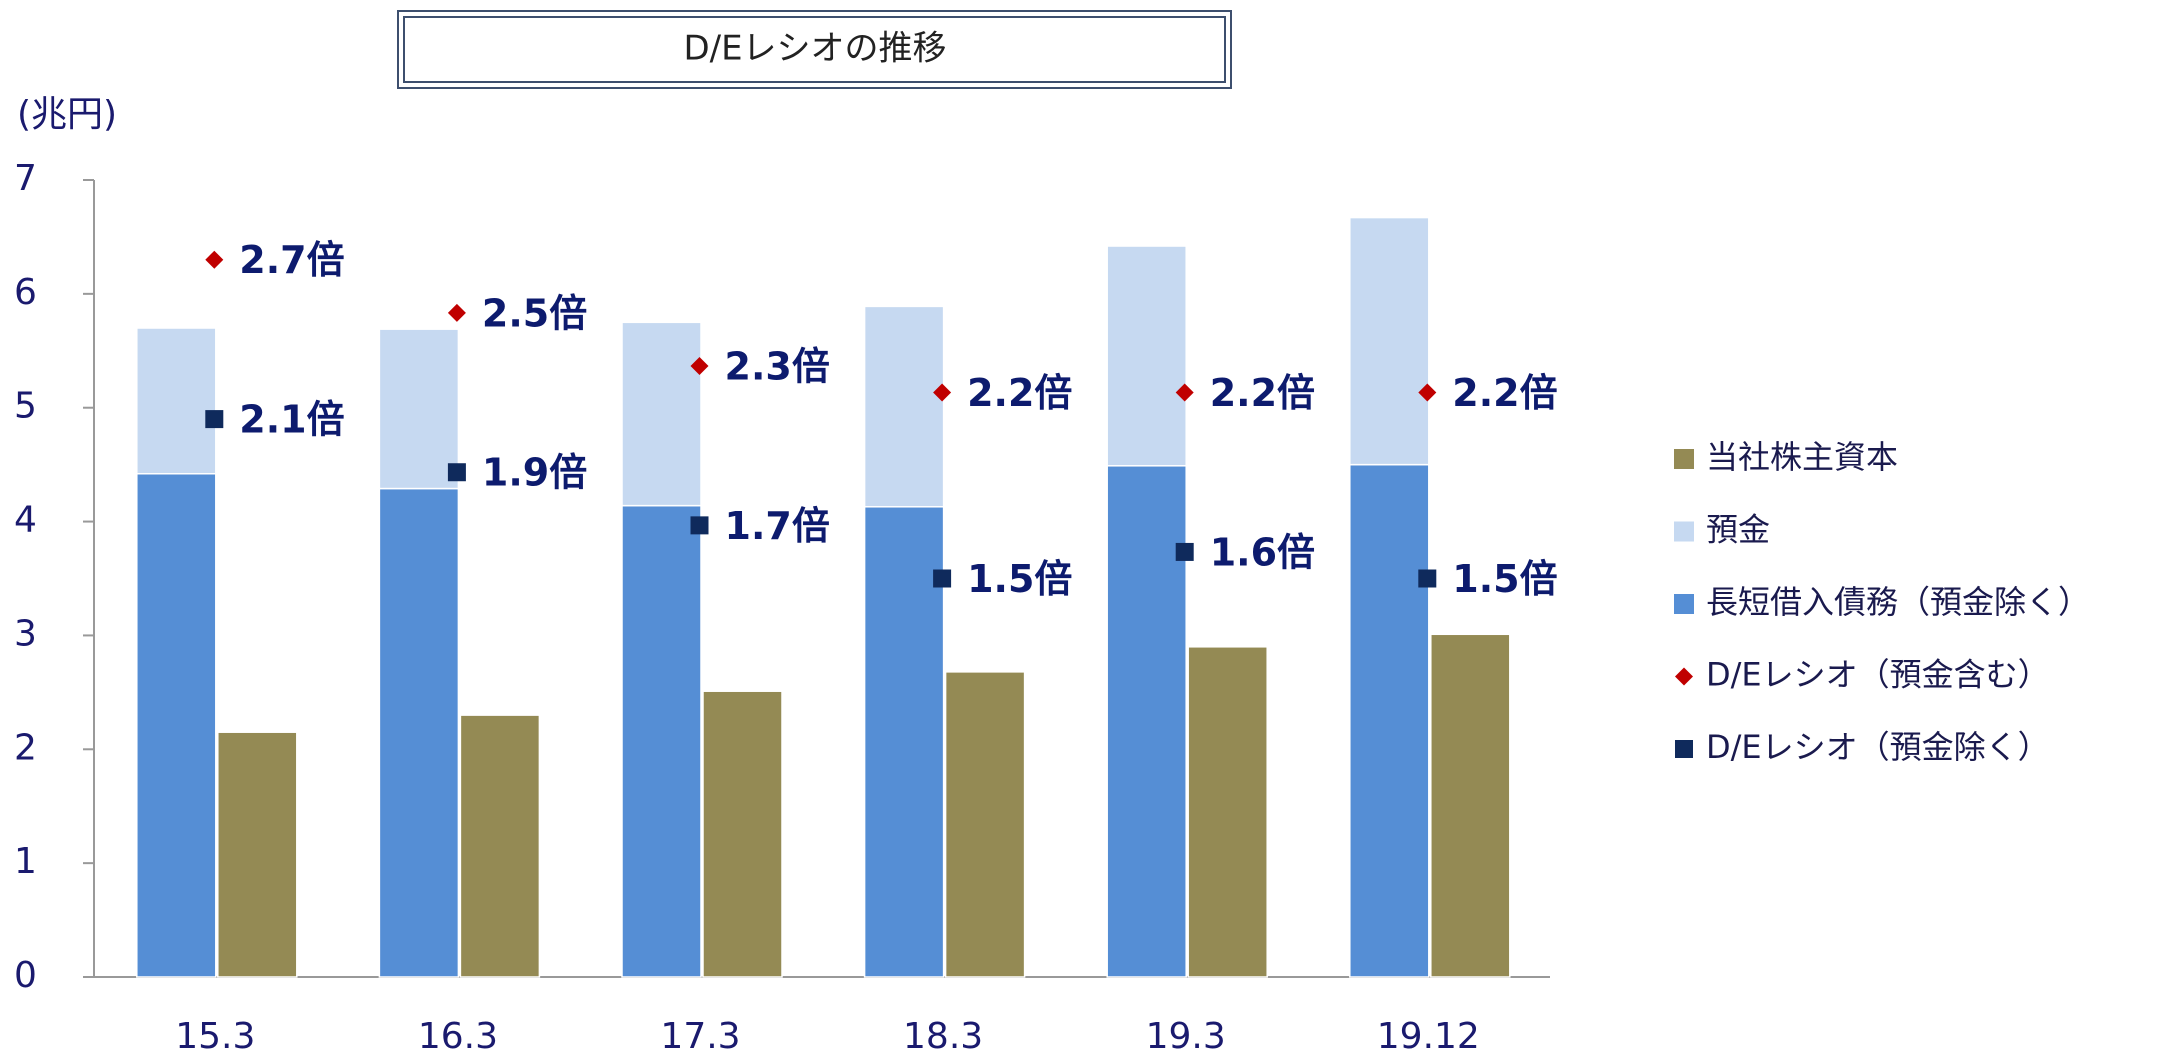  Describe the element at coordinates (25, 520) in the screenshot. I see `y-tick-label: 4` at that location.